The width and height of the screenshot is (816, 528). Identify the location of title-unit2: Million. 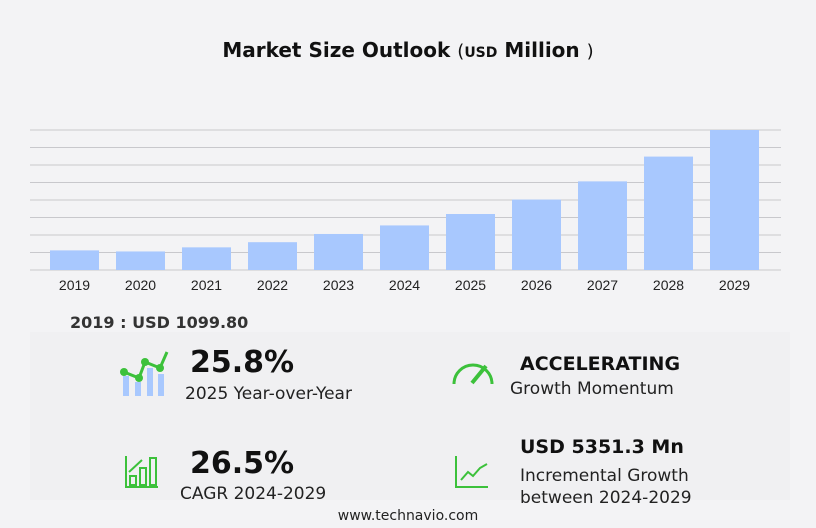
(542, 50).